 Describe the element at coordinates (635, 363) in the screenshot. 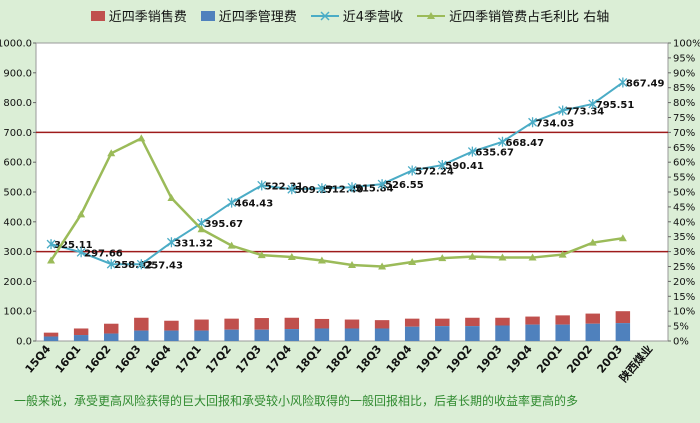

I see `x-tick-label: 陕西煤业` at that location.